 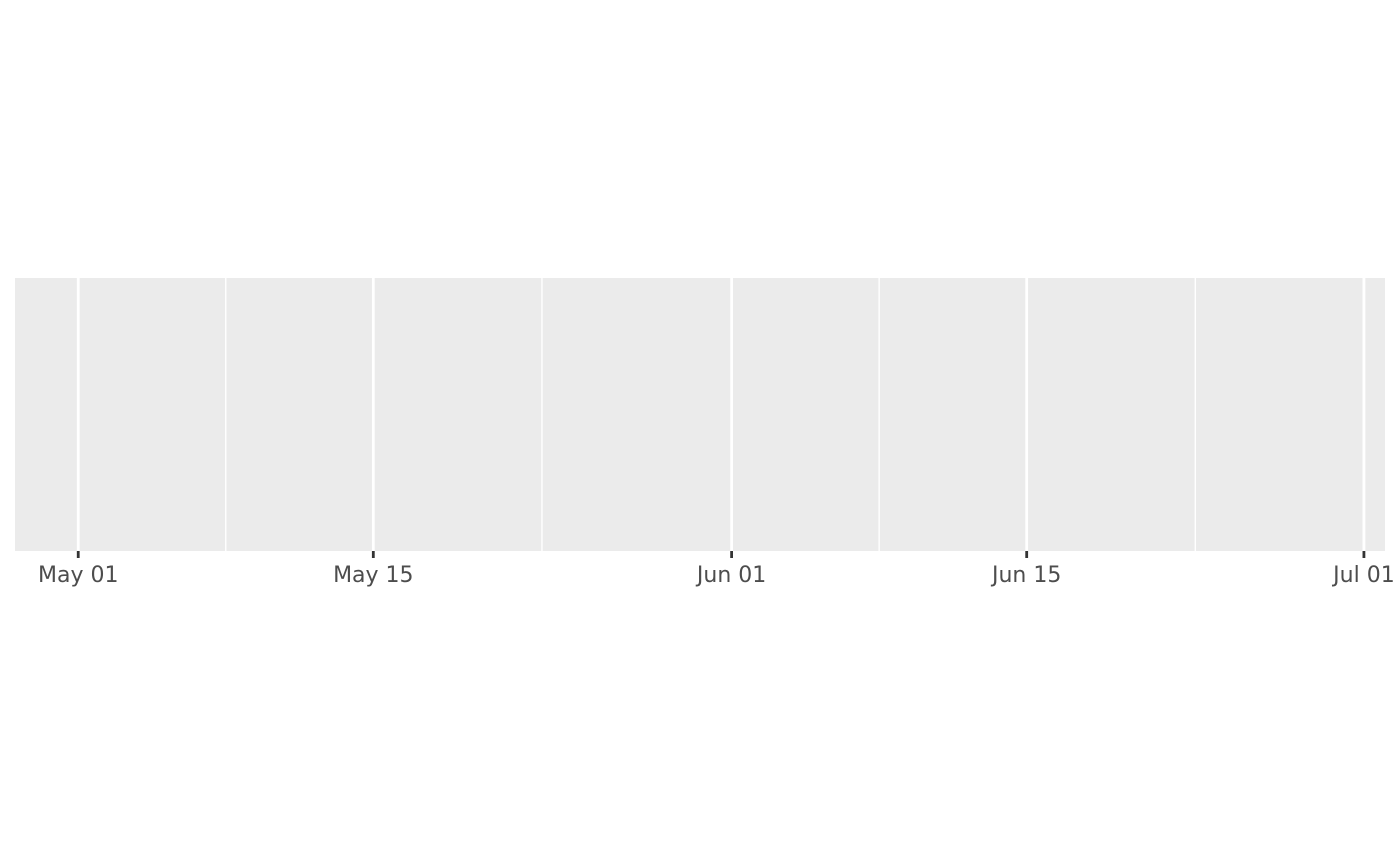 I want to click on x-tick-label-4: Jul 01, so click(x=1363, y=575).